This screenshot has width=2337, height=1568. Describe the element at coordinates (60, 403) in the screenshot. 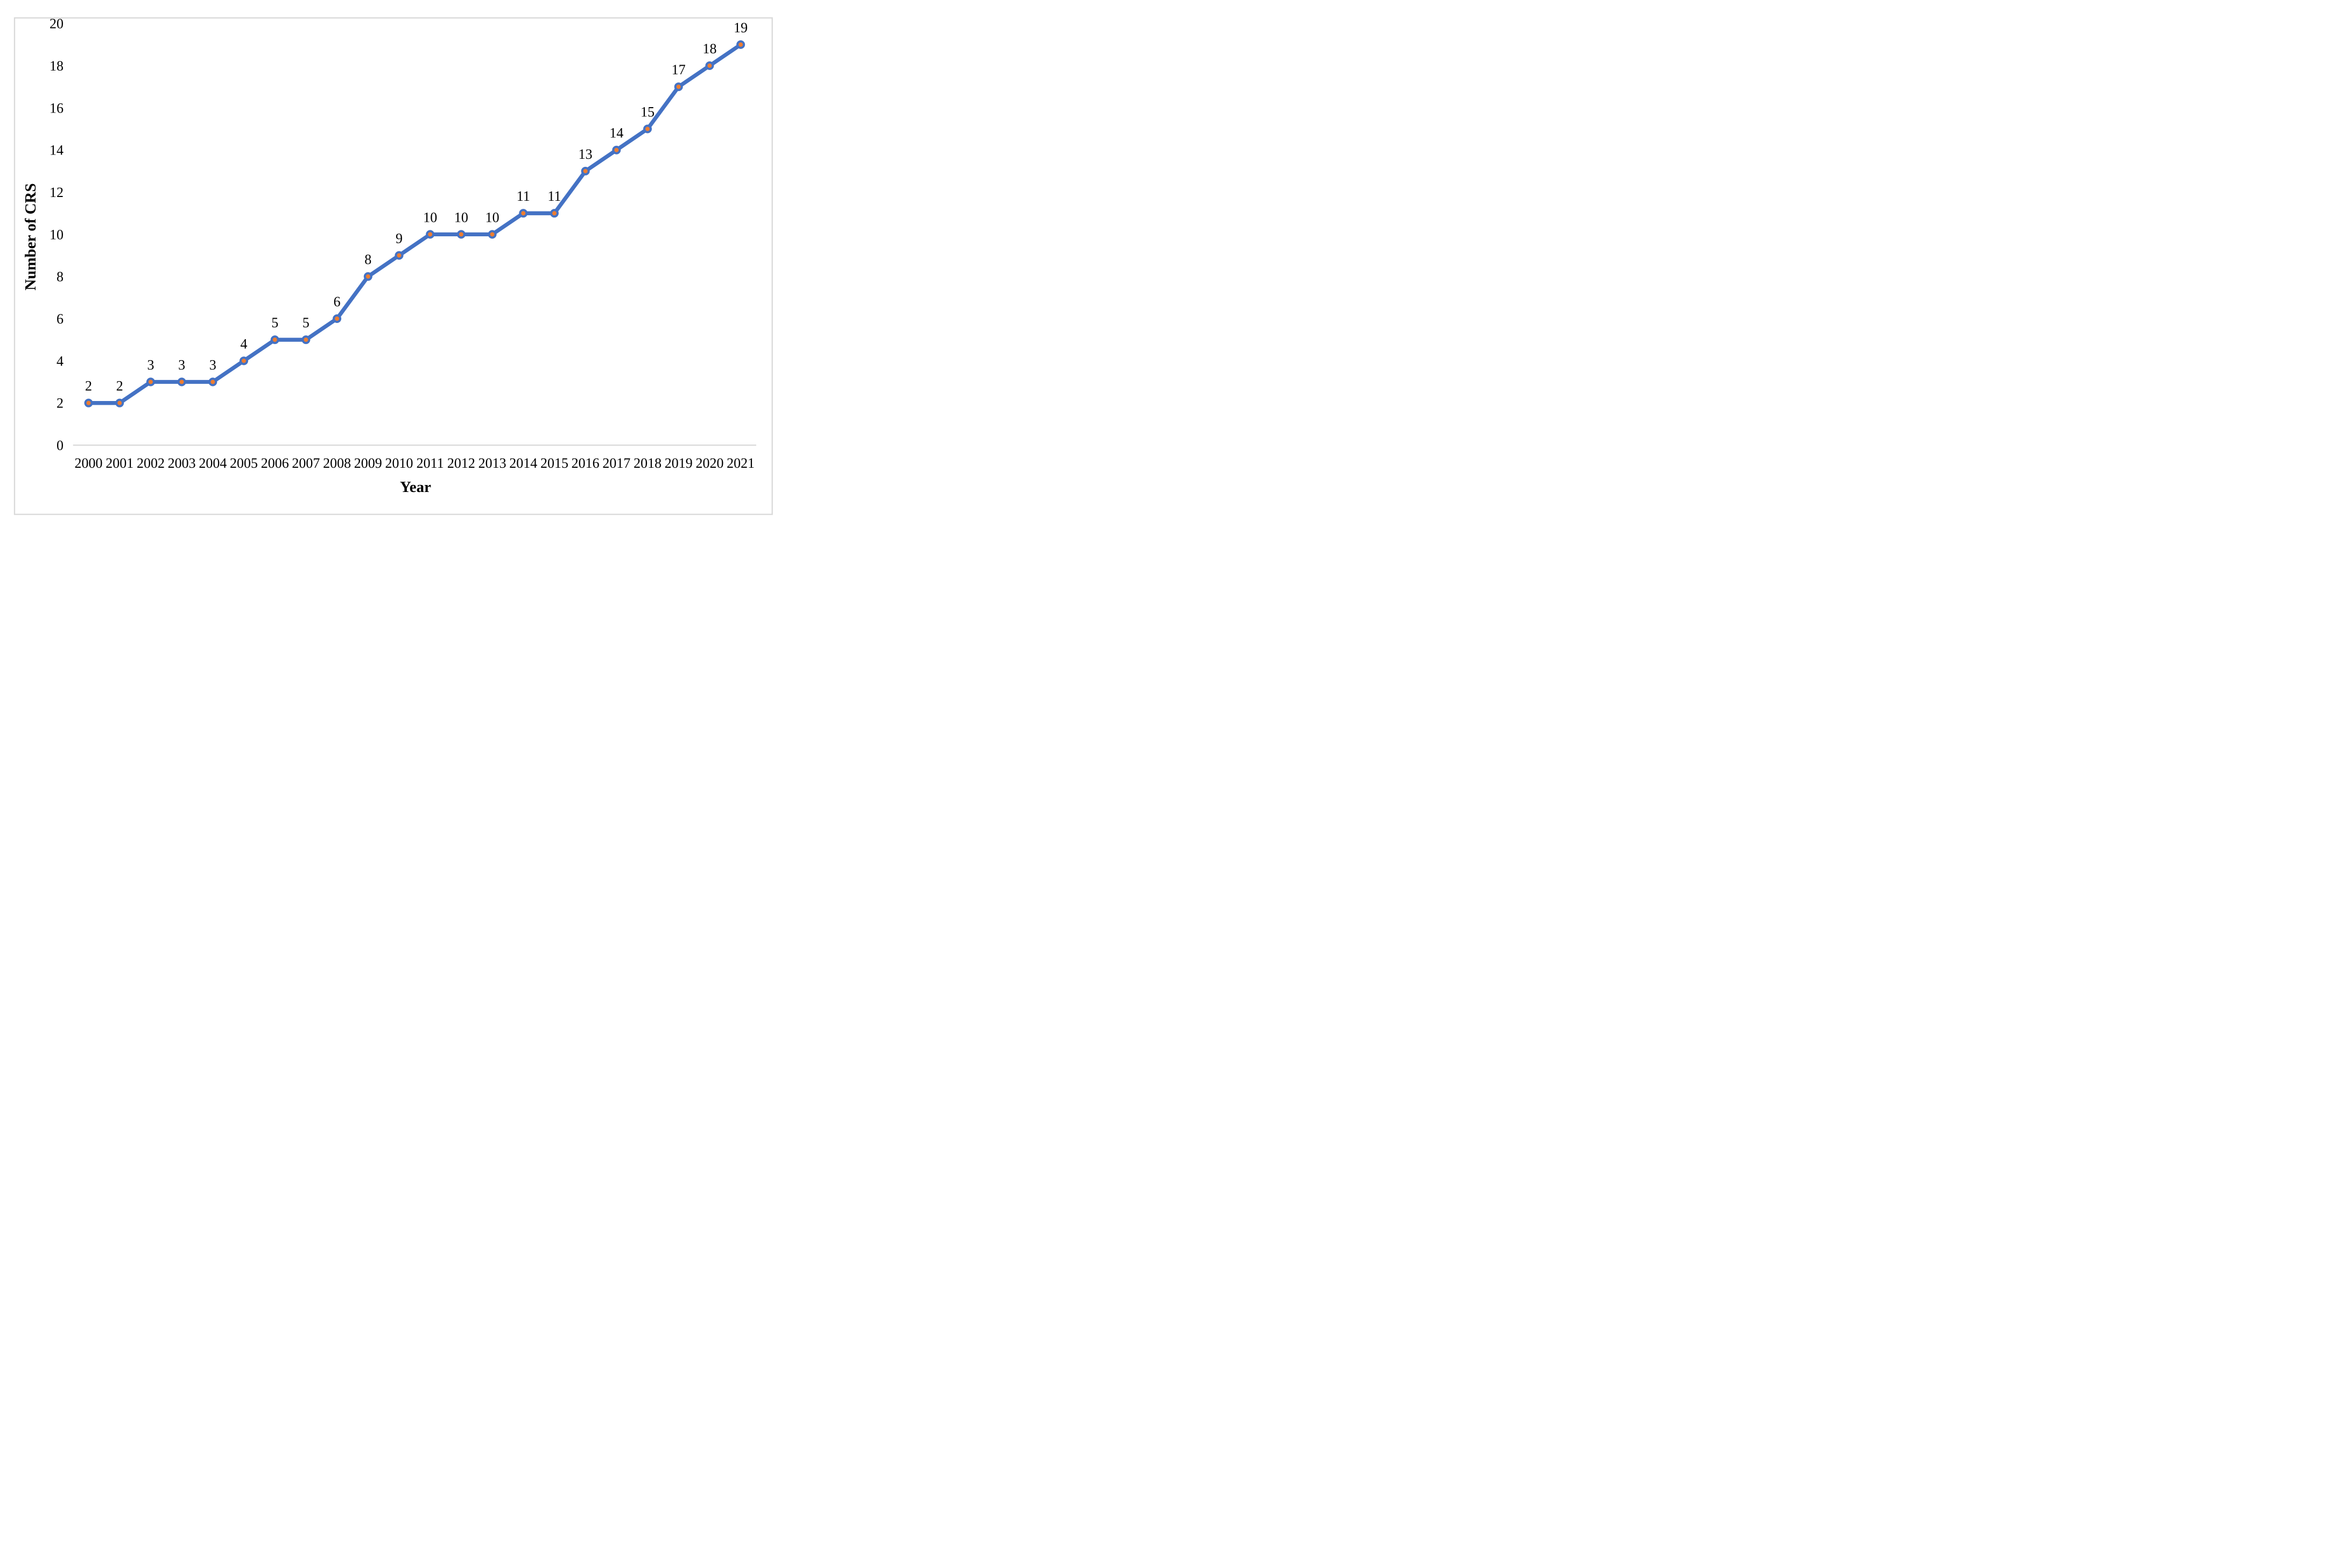

I see `y-tick-label: 2` at that location.